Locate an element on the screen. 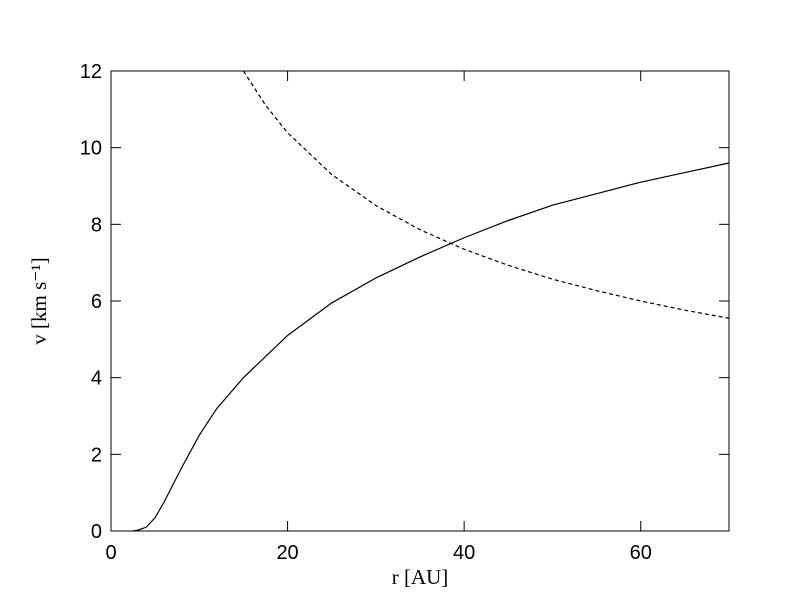 This screenshot has width=800, height=600. y-tick-label: 2 is located at coordinates (96, 455).